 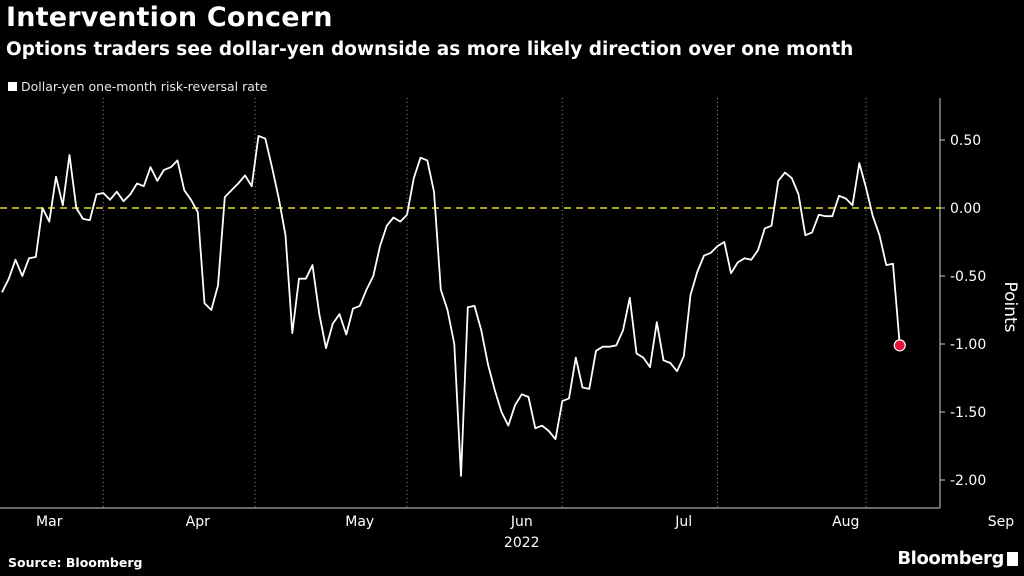 I want to click on y-tick-label-0: 0.50, so click(x=965, y=141).